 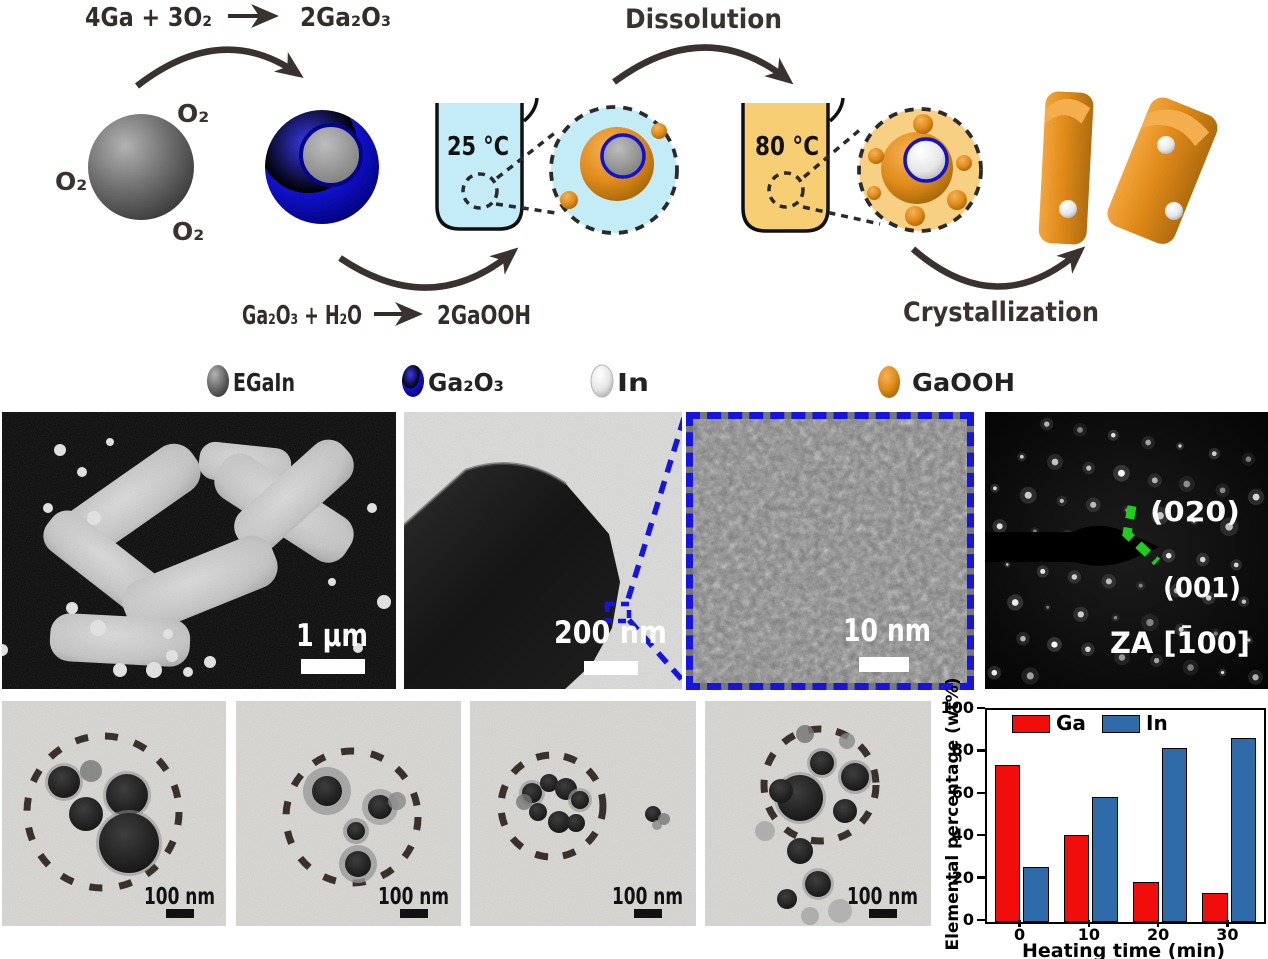 What do you see at coordinates (1195, 511) in the screenshot?
I see `saed-plane-020-label: (020)` at bounding box center [1195, 511].